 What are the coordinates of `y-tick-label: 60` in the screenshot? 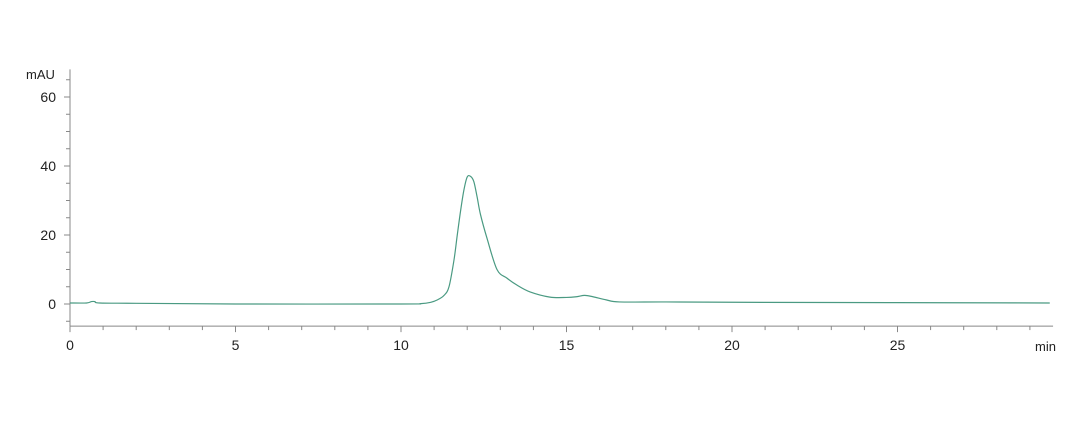 It's located at (48, 97).